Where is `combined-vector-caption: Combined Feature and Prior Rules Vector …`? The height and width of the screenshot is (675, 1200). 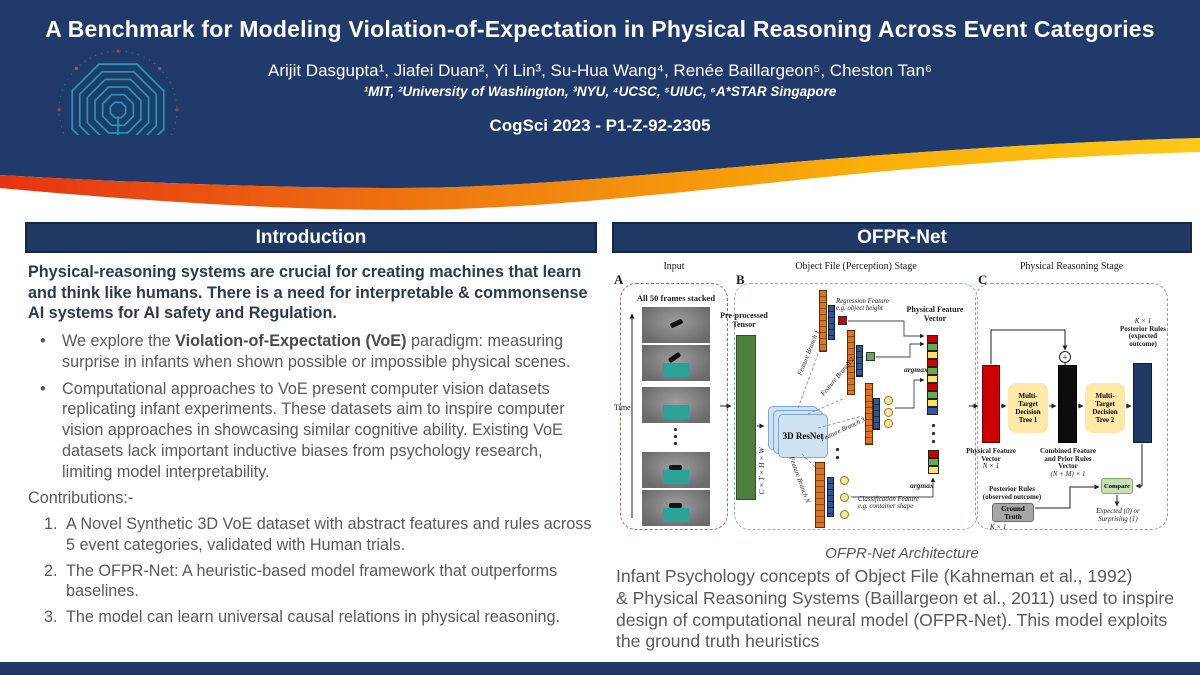
combined-vector-caption: Combined Feature and Prior Rules Vector … is located at coordinates (1068, 462).